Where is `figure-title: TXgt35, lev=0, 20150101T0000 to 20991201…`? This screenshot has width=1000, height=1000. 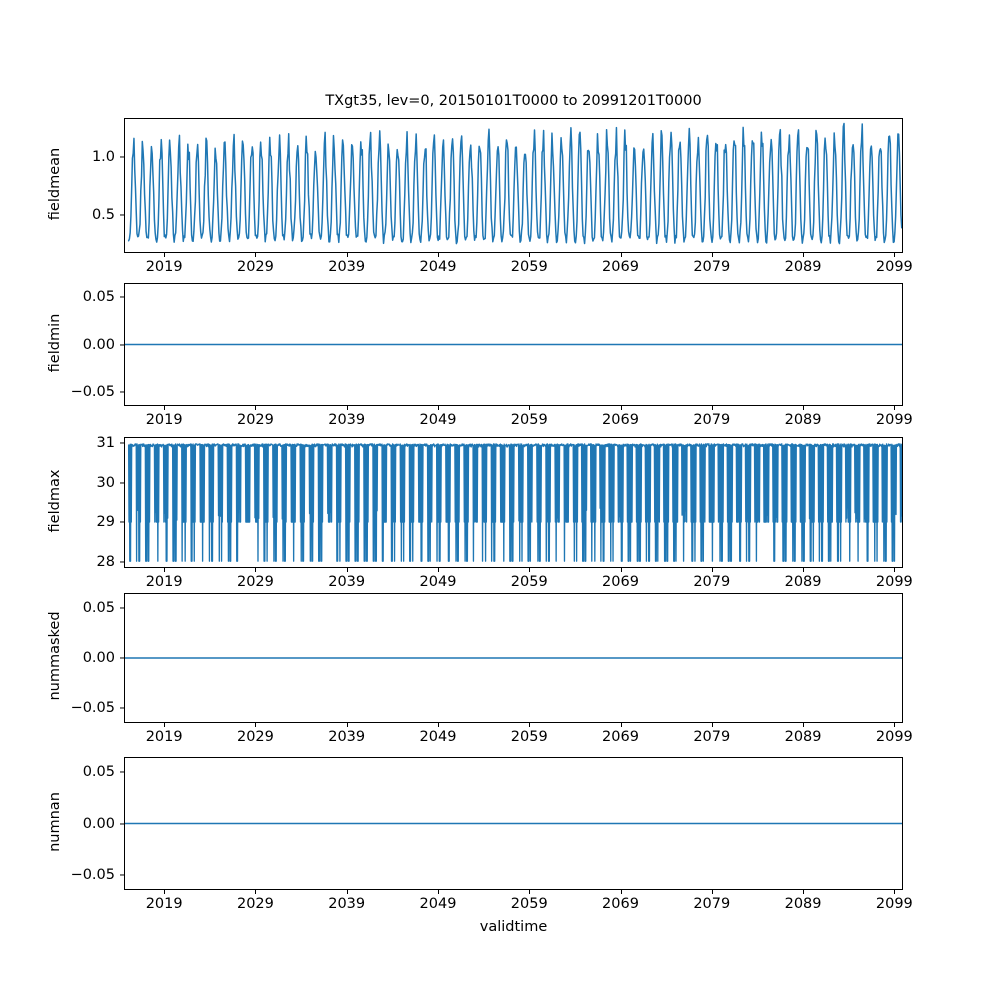 figure-title: TXgt35, lev=0, 20150101T0000 to 20991201… is located at coordinates (513, 101).